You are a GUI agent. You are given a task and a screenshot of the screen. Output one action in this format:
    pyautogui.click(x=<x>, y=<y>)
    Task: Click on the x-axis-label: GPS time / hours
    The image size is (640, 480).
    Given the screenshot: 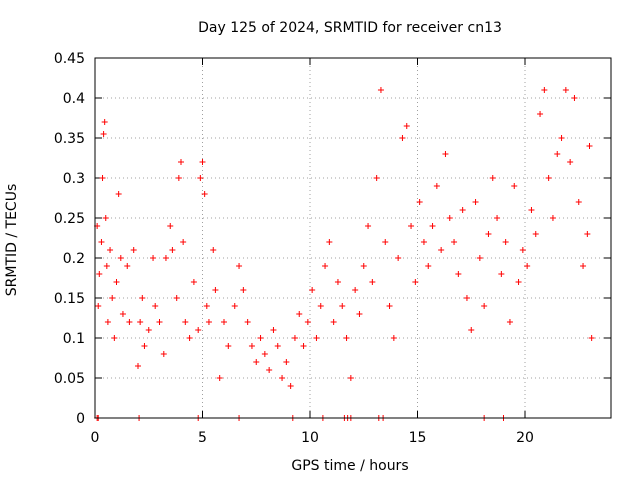 What is the action you would take?
    pyautogui.click(x=349, y=466)
    